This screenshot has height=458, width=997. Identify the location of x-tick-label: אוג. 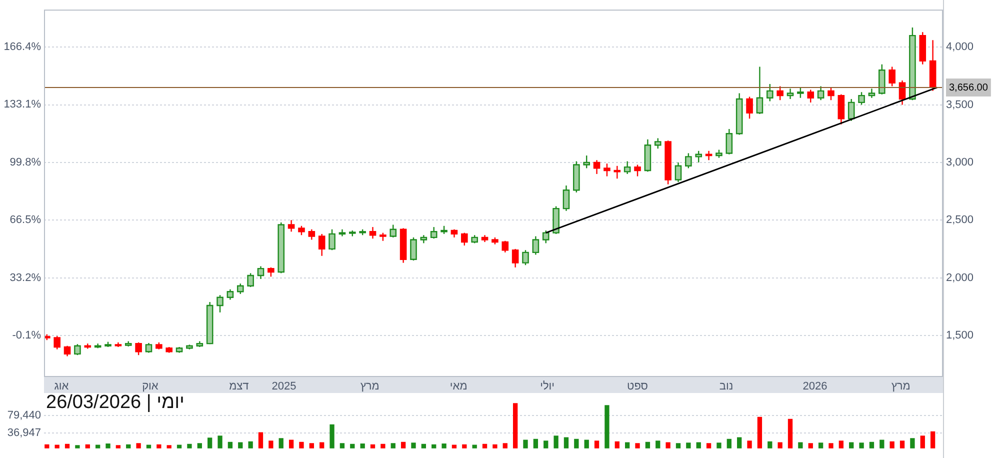
(61, 386).